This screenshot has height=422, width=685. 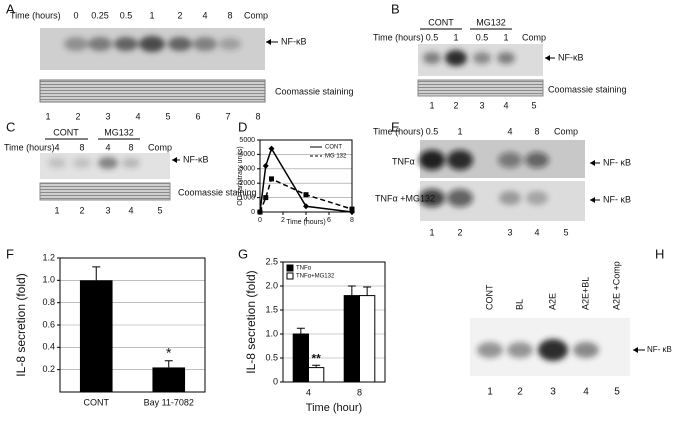 I want to click on lane-label: 0.25, so click(x=100, y=15).